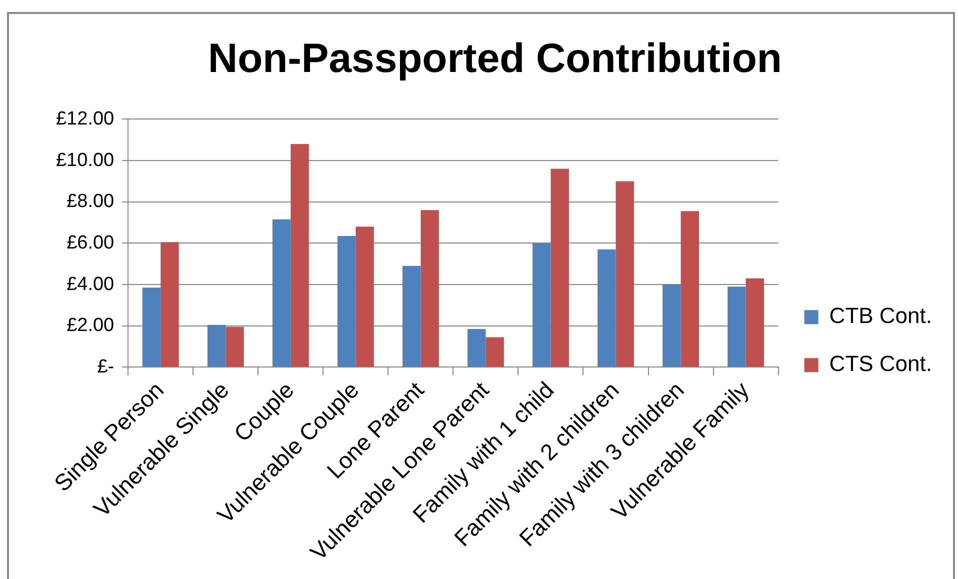 The image size is (958, 579). I want to click on y-tick-label: £12.00, so click(85, 119).